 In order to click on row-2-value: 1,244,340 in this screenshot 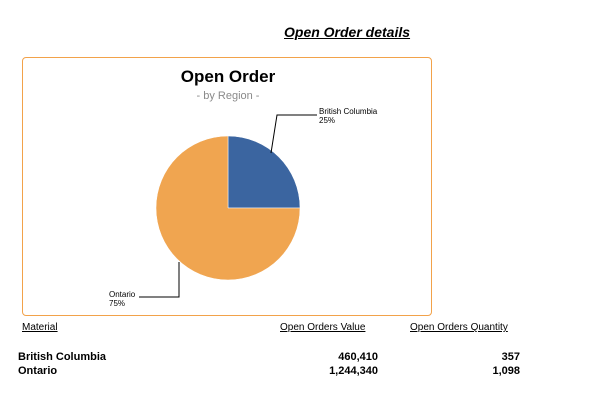, I will do `click(353, 371)`.